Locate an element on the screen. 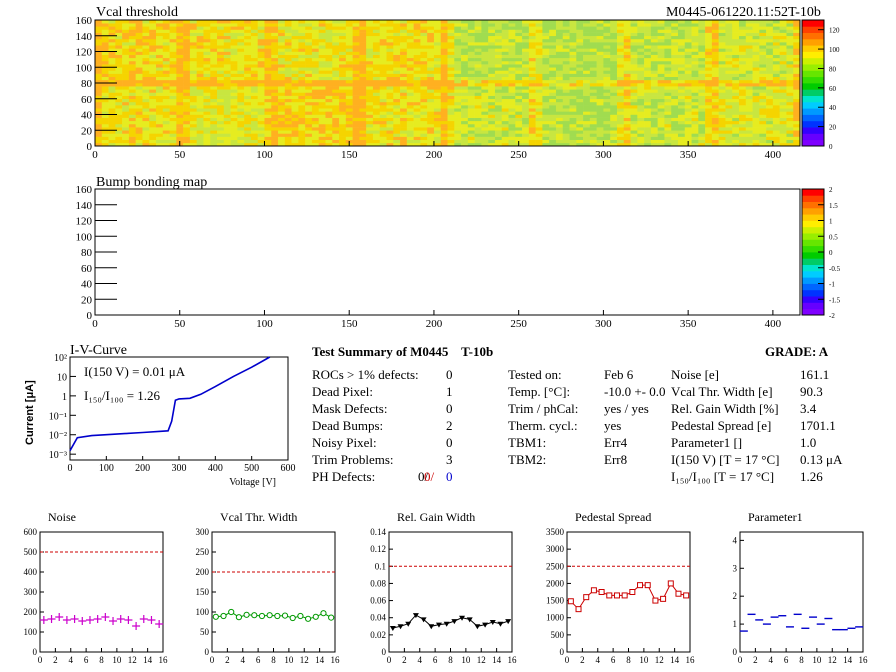 The width and height of the screenshot is (896, 672). small-plot-y-tick: 0.12 is located at coordinates (378, 549).